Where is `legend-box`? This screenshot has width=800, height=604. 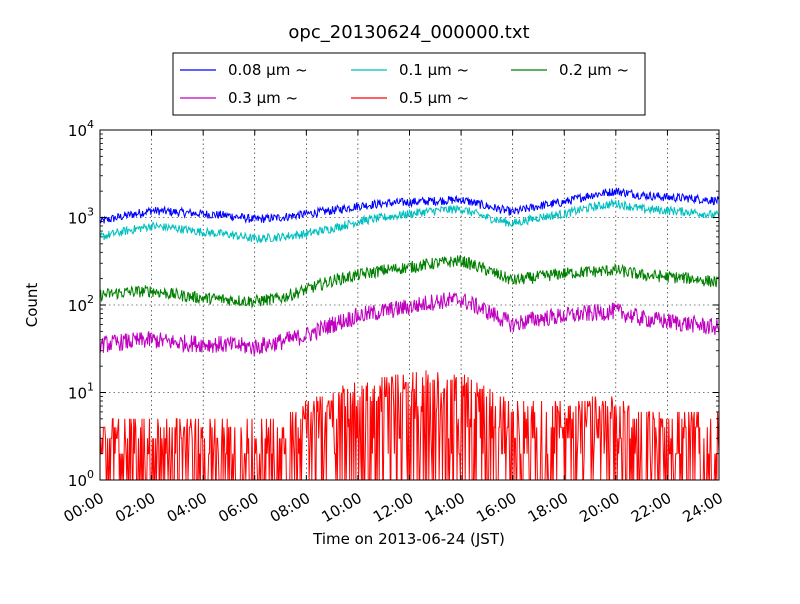
legend-box is located at coordinates (409, 84).